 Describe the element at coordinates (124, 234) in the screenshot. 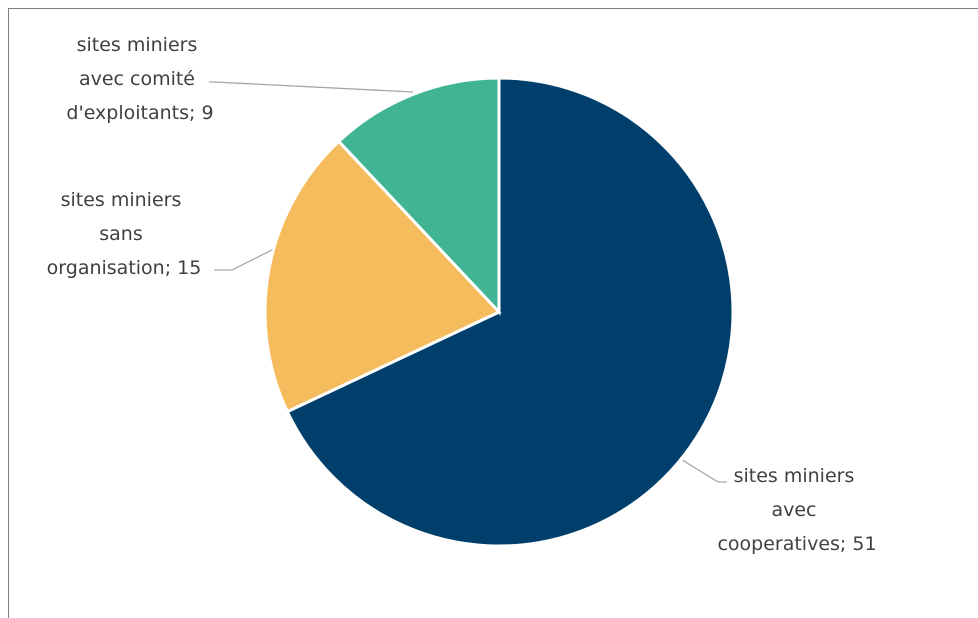

I see `slice-label-sans-organisation: sites miniers sans organisation; 15` at that location.